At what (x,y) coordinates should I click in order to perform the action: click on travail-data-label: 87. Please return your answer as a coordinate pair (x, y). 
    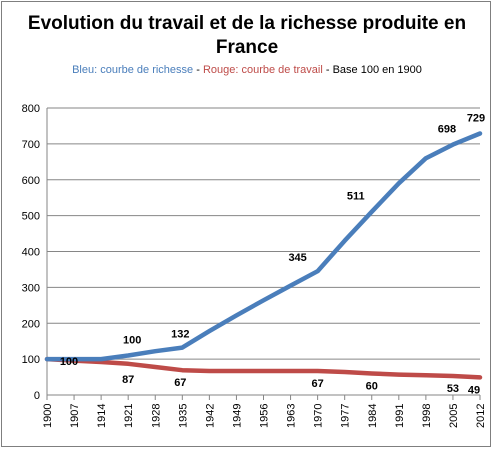
    Looking at the image, I should click on (128, 380).